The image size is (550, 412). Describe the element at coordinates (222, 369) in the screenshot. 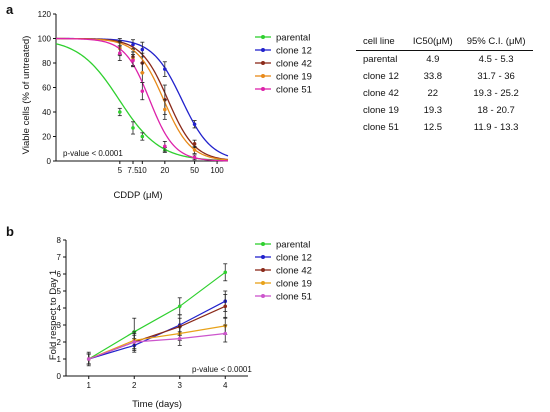

I see `chart-b-pvalue: p-value < 0.0001` at that location.